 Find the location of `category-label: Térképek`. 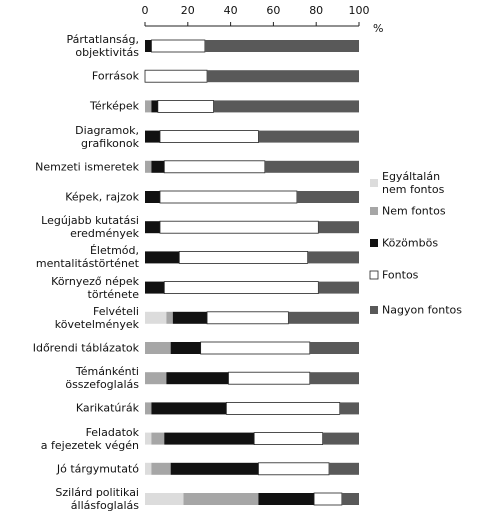

category-label: Térképek is located at coordinates (114, 106).